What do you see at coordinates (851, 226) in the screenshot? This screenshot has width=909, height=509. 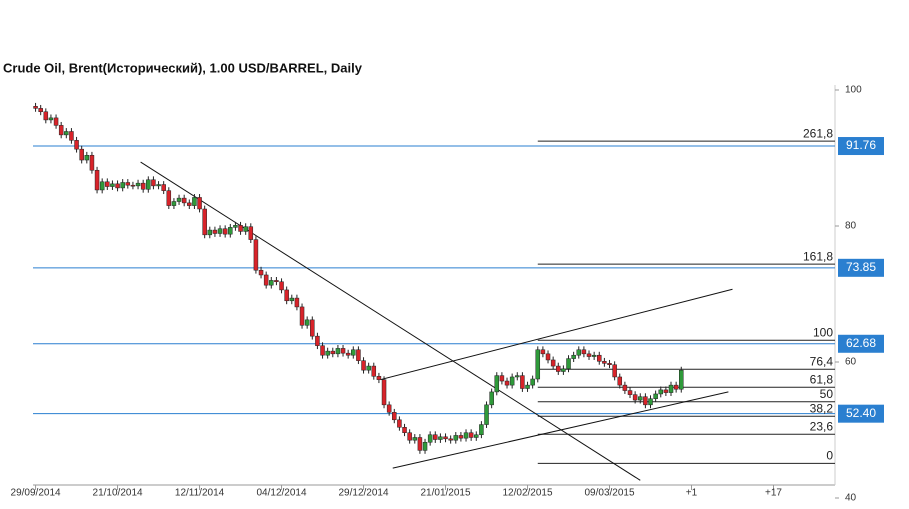 I see `y-tick-label: 80` at bounding box center [851, 226].